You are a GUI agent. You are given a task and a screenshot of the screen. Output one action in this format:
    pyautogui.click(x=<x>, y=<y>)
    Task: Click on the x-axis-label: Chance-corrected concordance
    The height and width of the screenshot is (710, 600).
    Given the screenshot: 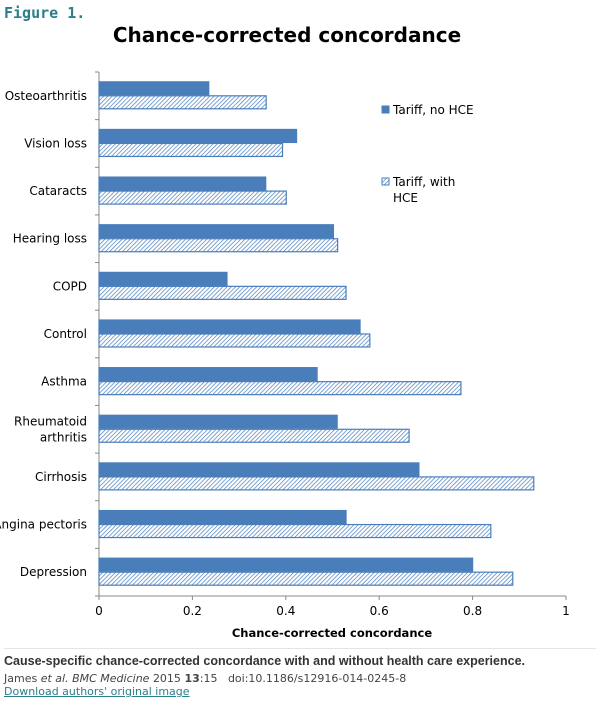 What is the action you would take?
    pyautogui.click(x=332, y=633)
    